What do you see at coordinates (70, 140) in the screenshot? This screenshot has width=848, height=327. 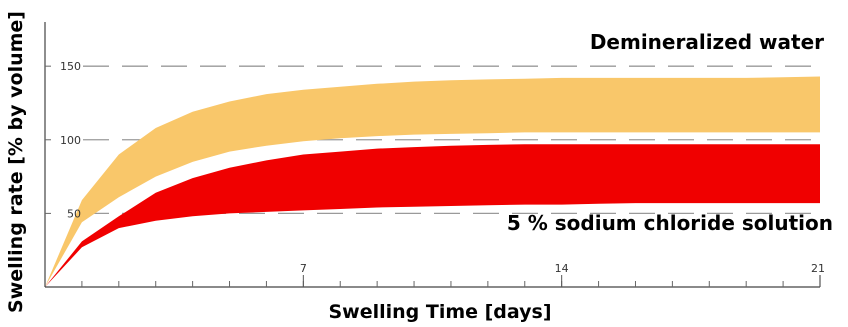 I see `y-tick-label: 100` at bounding box center [70, 140].